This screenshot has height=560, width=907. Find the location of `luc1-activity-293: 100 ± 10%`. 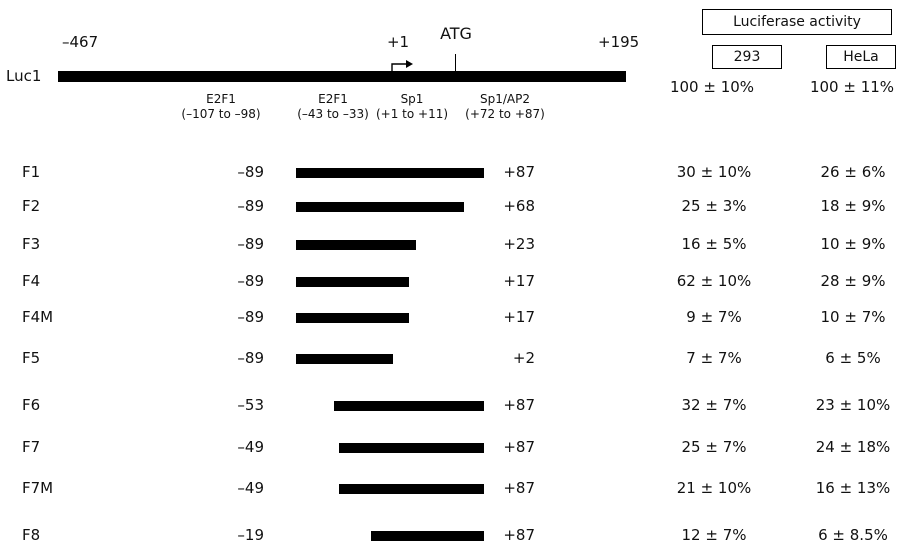

luc1-activity-293: 100 ± 10% is located at coordinates (712, 87).